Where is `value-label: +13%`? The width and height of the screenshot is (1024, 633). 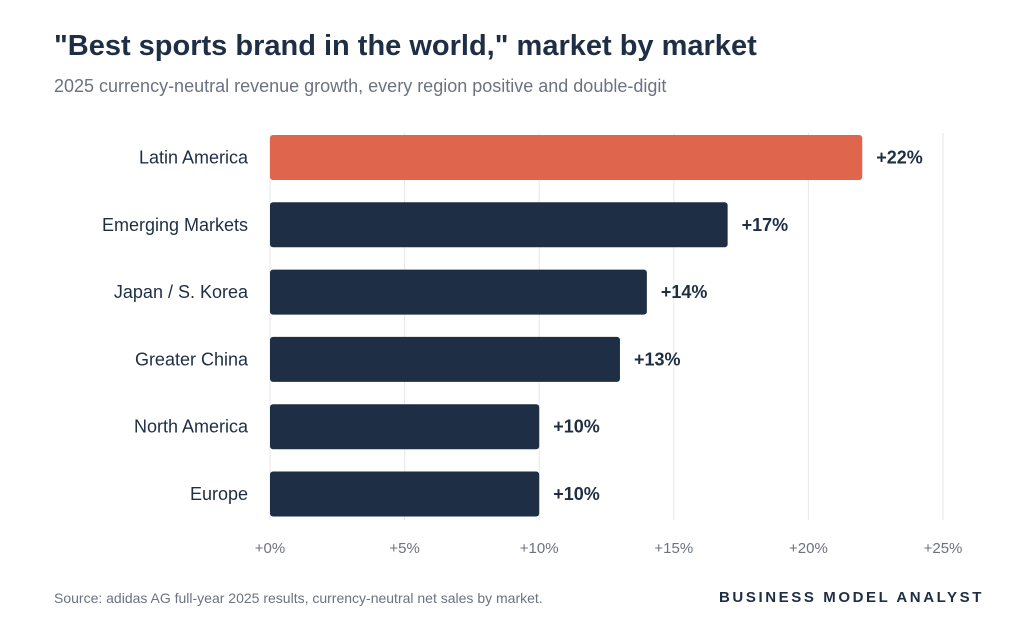 value-label: +13% is located at coordinates (657, 359).